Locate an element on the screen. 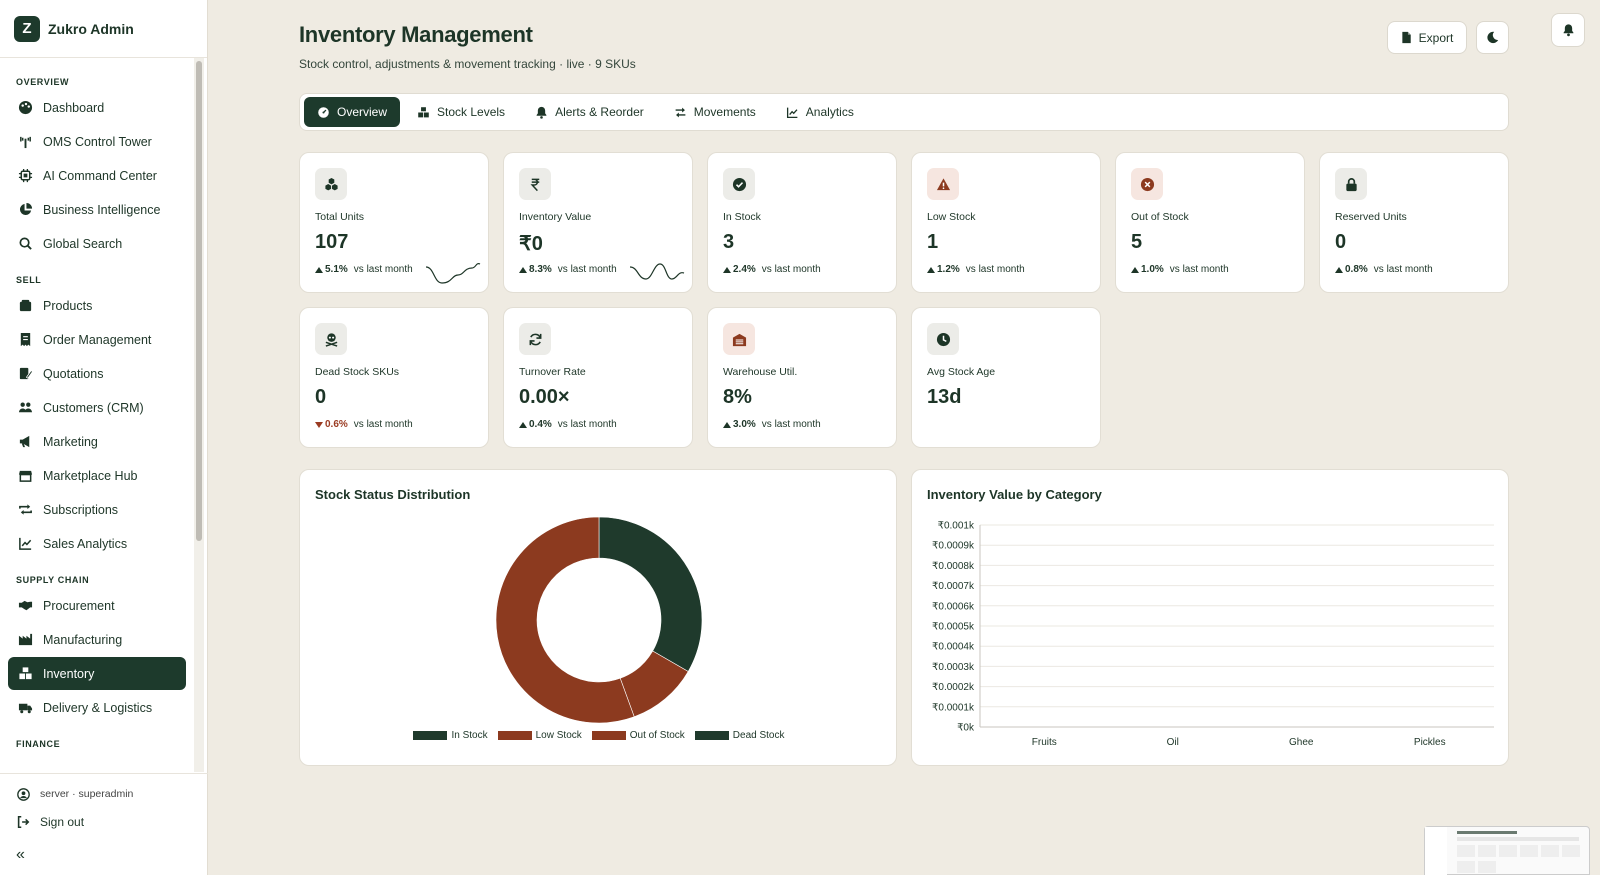 This screenshot has height=875, width=1600. kpi-trend-value: 3.0% is located at coordinates (744, 424).